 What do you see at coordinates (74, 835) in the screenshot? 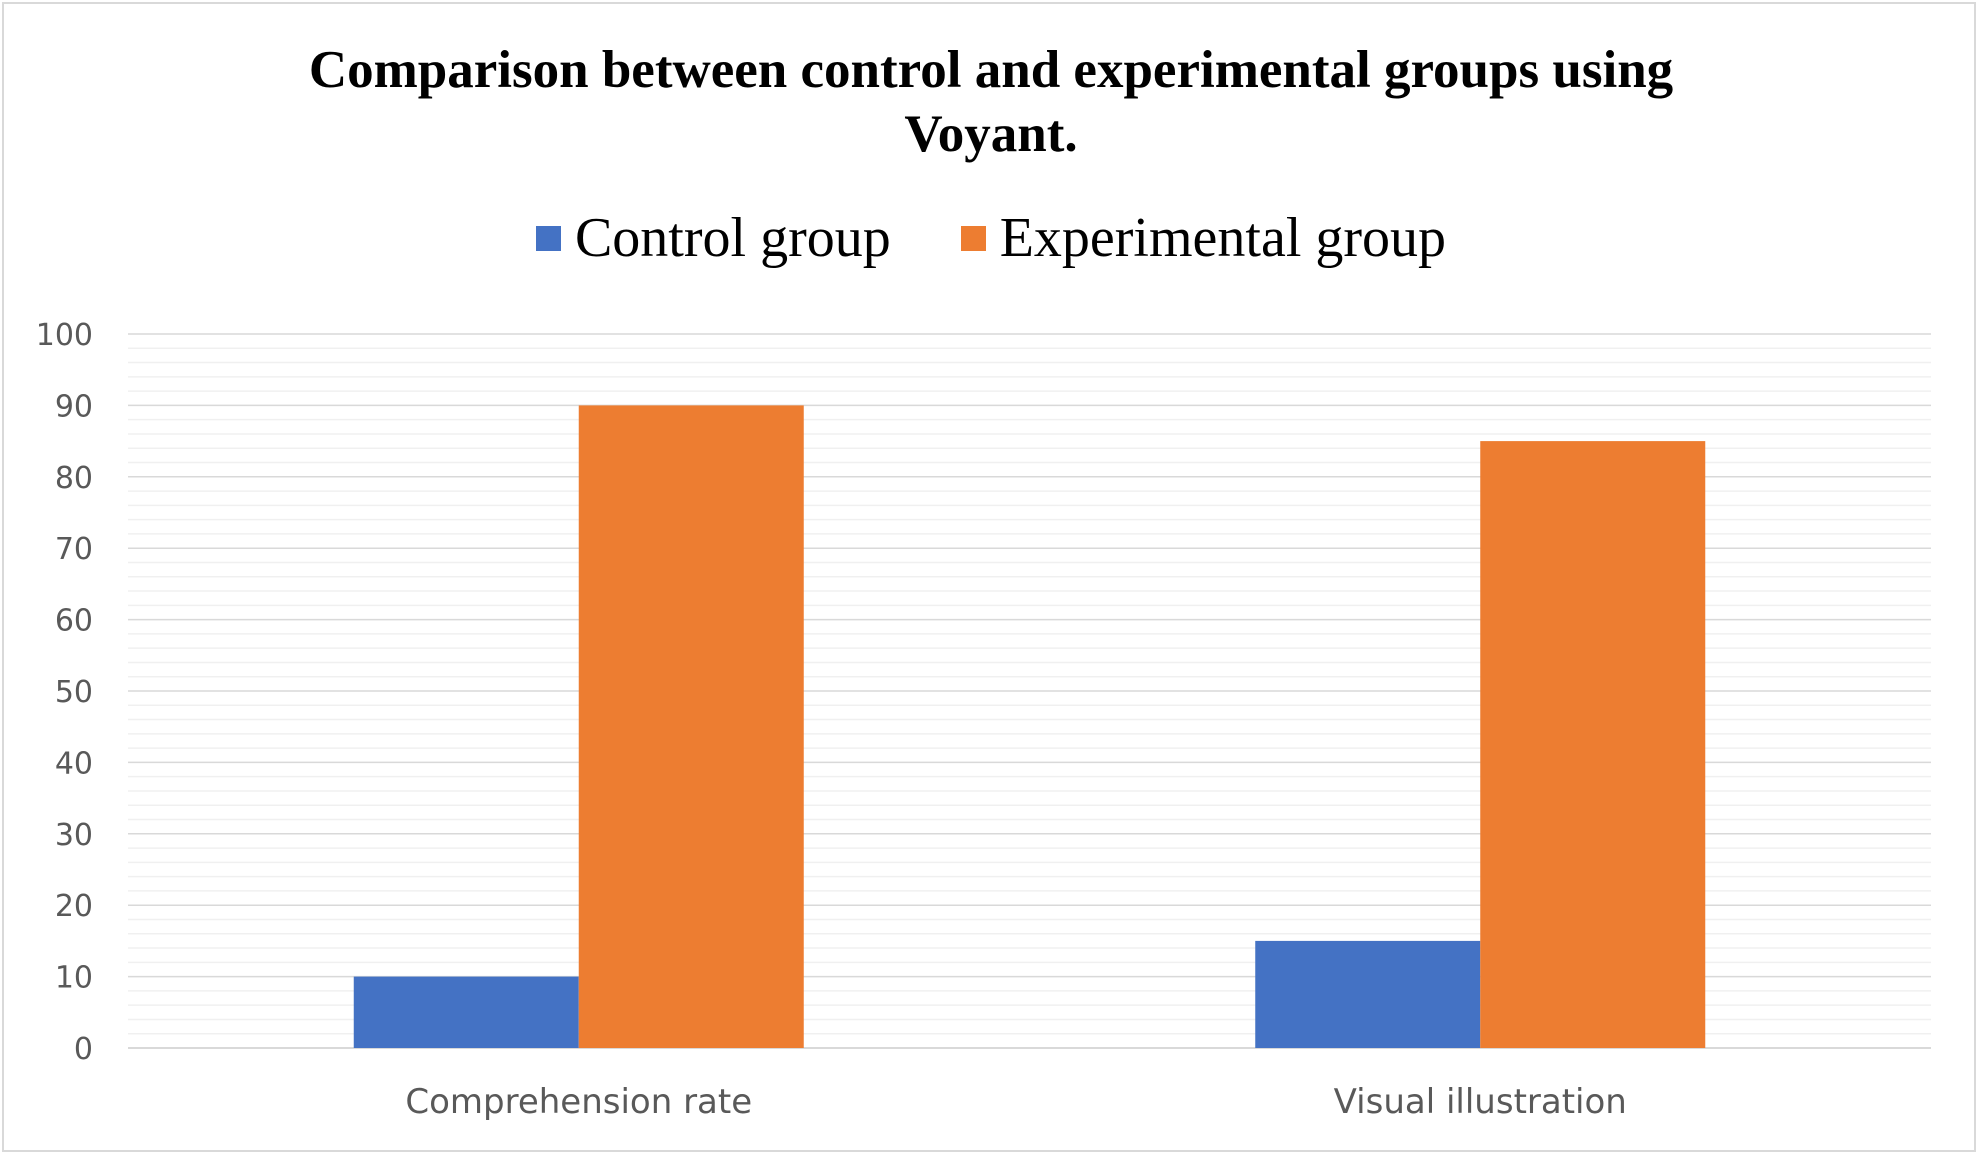
I see `y-tick-label: 30` at bounding box center [74, 835].